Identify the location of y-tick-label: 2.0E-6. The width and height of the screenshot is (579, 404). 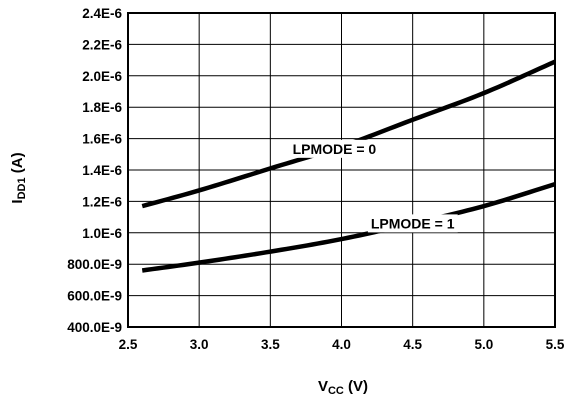
(102, 76).